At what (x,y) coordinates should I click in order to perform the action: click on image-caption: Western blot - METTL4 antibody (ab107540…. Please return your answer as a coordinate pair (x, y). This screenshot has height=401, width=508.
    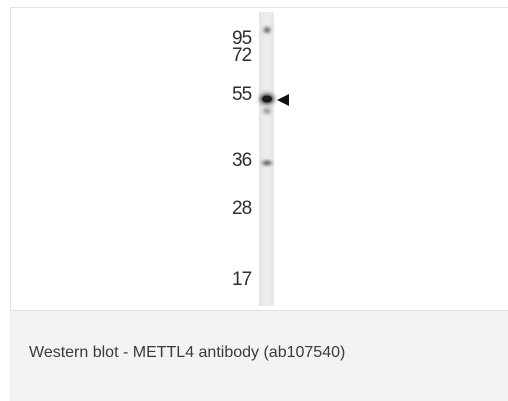
    Looking at the image, I should click on (187, 352).